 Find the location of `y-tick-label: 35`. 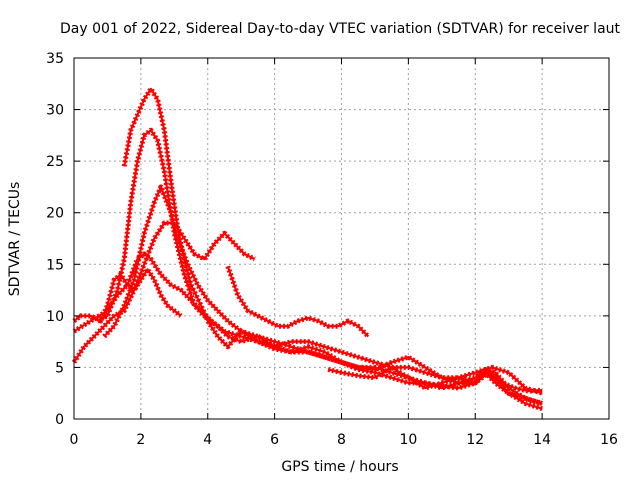

y-tick-label: 35 is located at coordinates (55, 59).